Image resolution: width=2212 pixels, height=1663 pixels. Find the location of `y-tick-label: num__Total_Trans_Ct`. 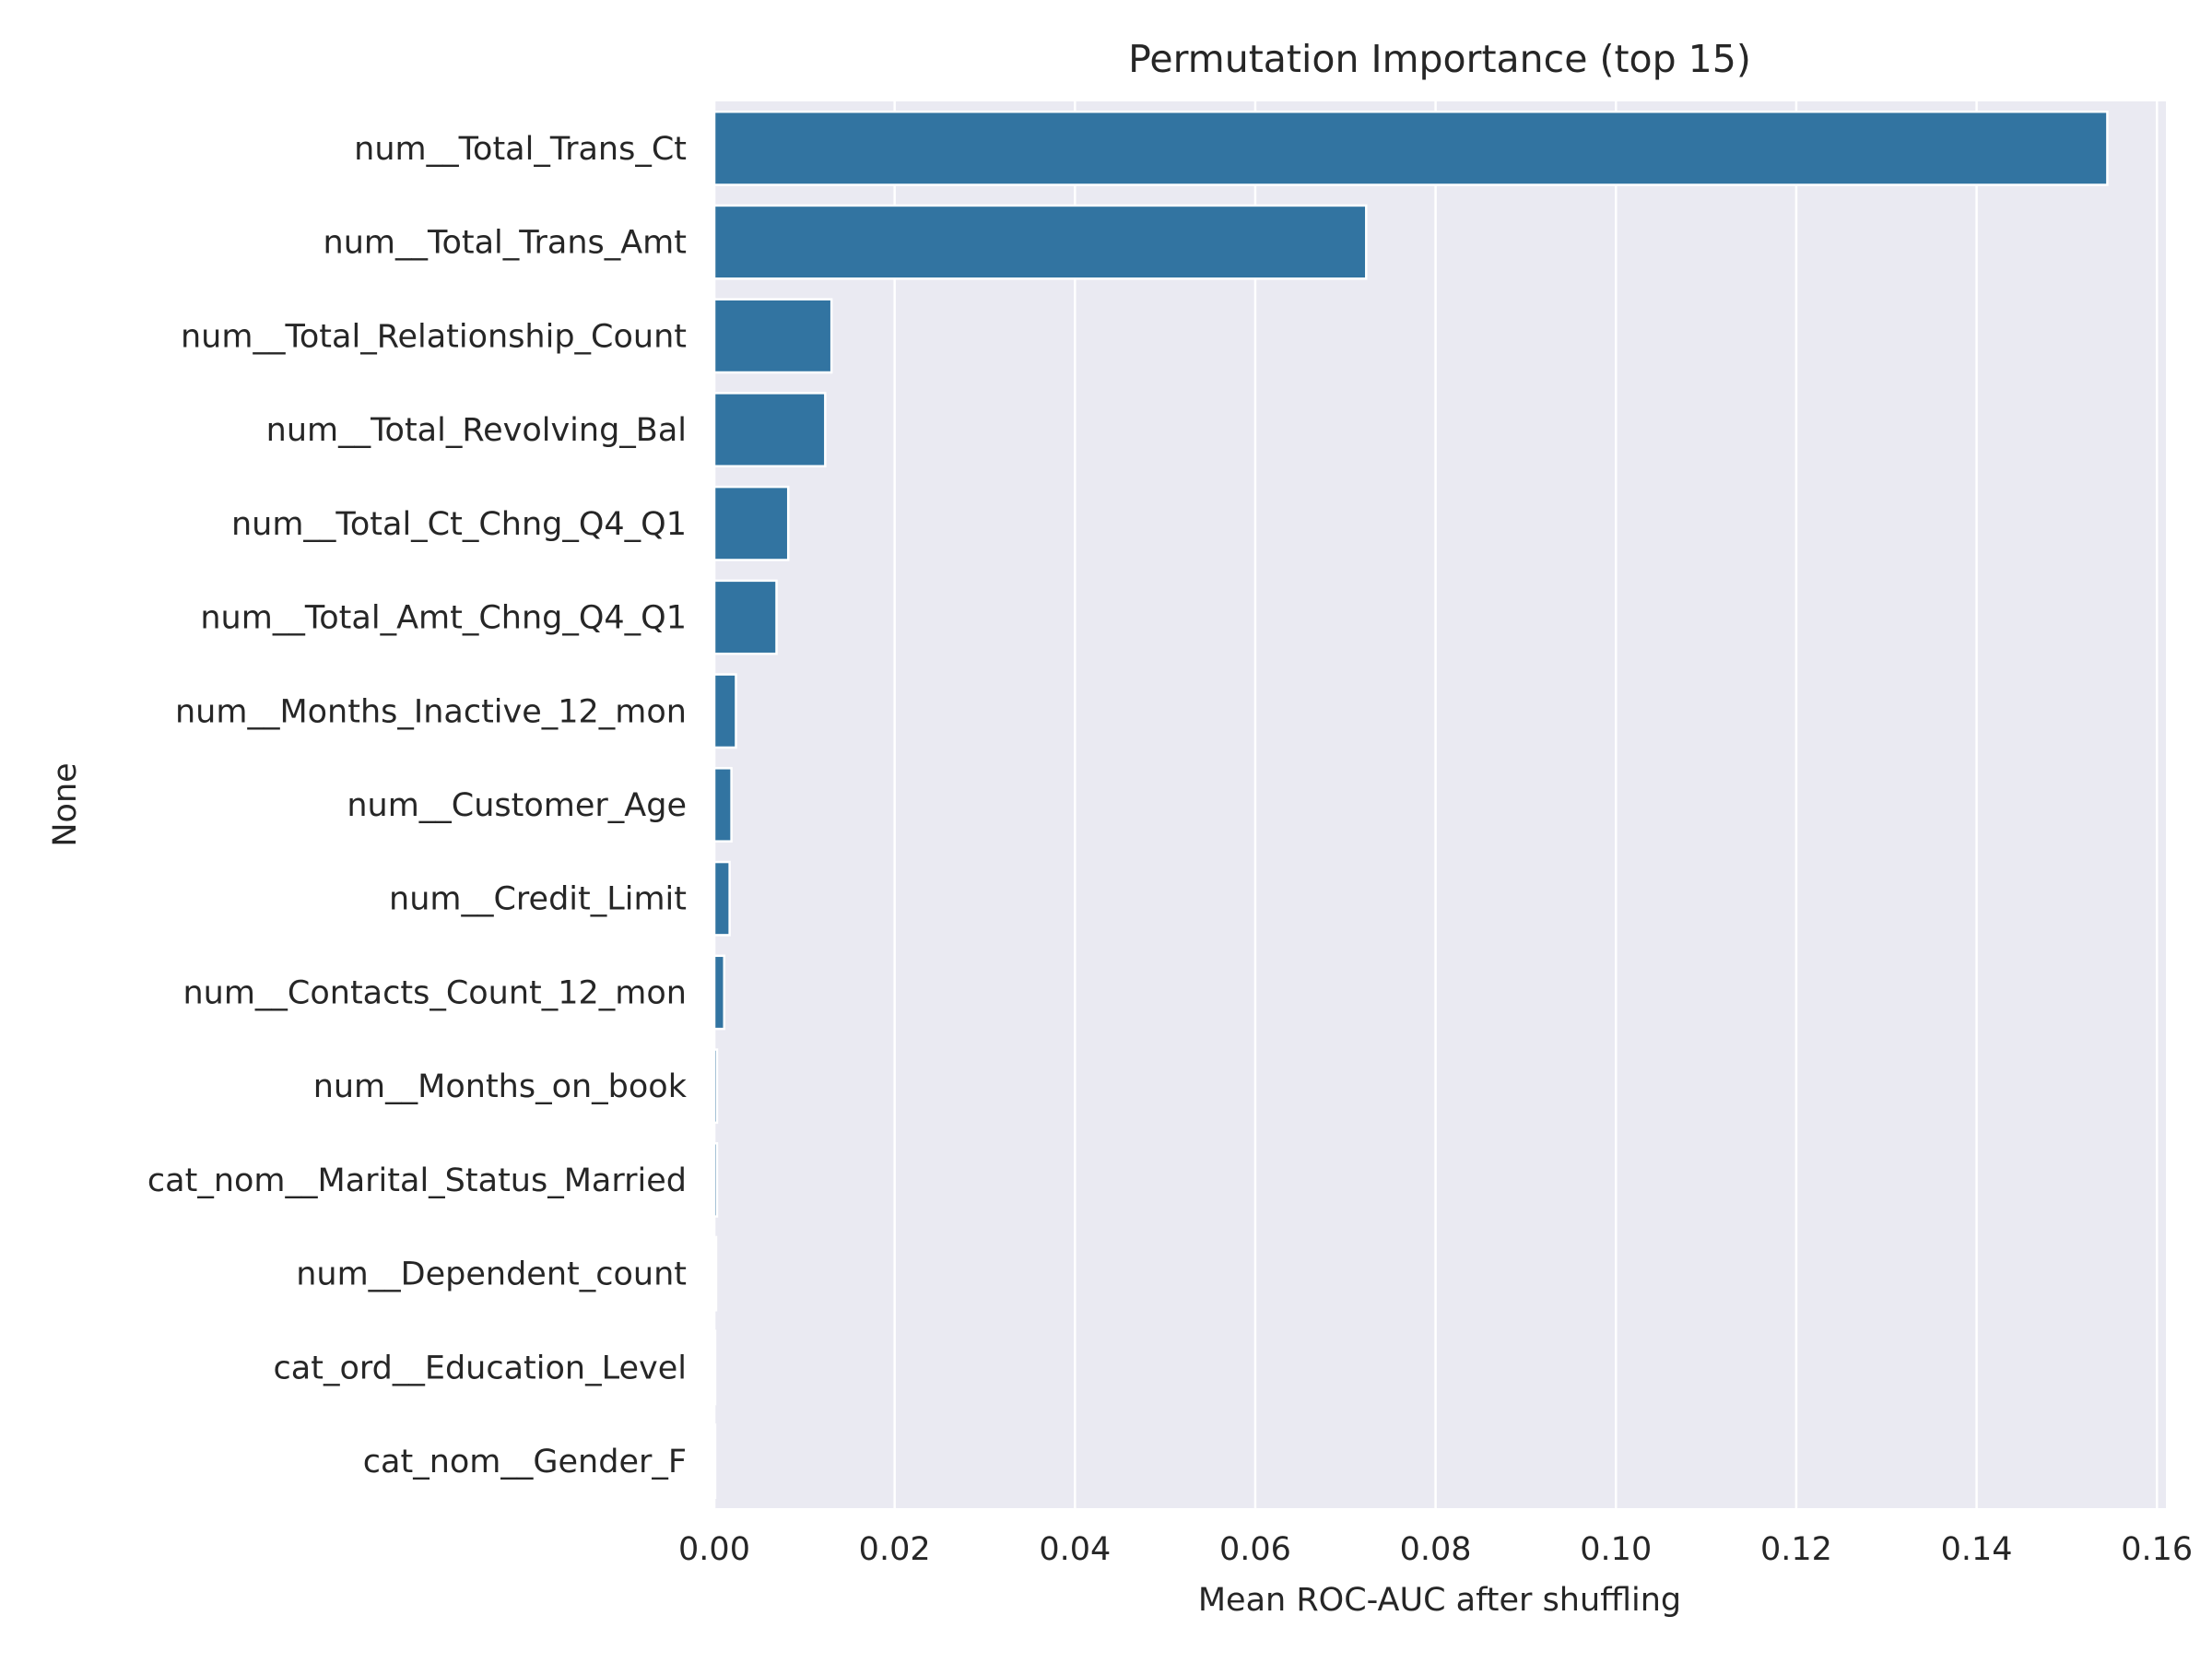

y-tick-label: num__Total_Trans_Ct is located at coordinates (520, 149).